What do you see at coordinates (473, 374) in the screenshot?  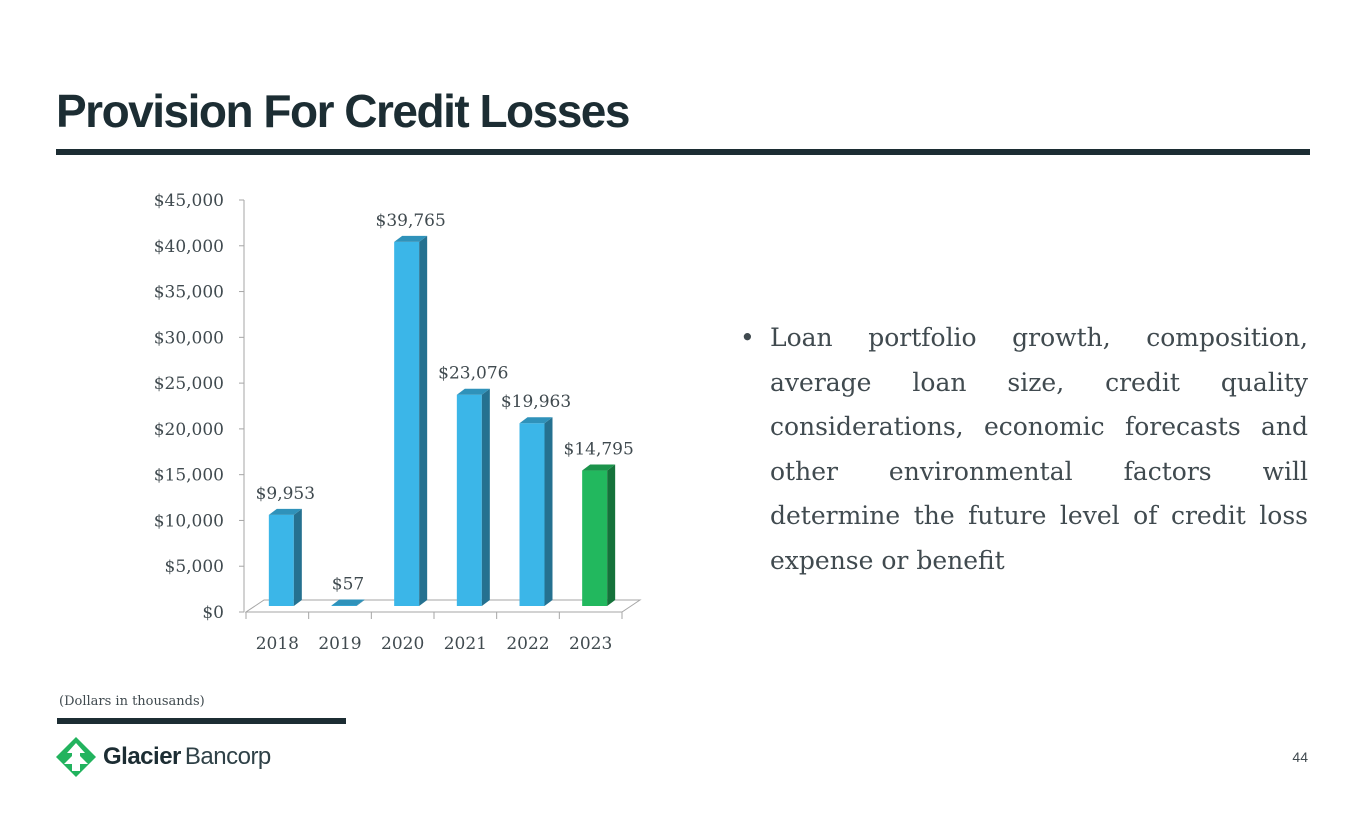 I see `bar-data-label: $23,076` at bounding box center [473, 374].